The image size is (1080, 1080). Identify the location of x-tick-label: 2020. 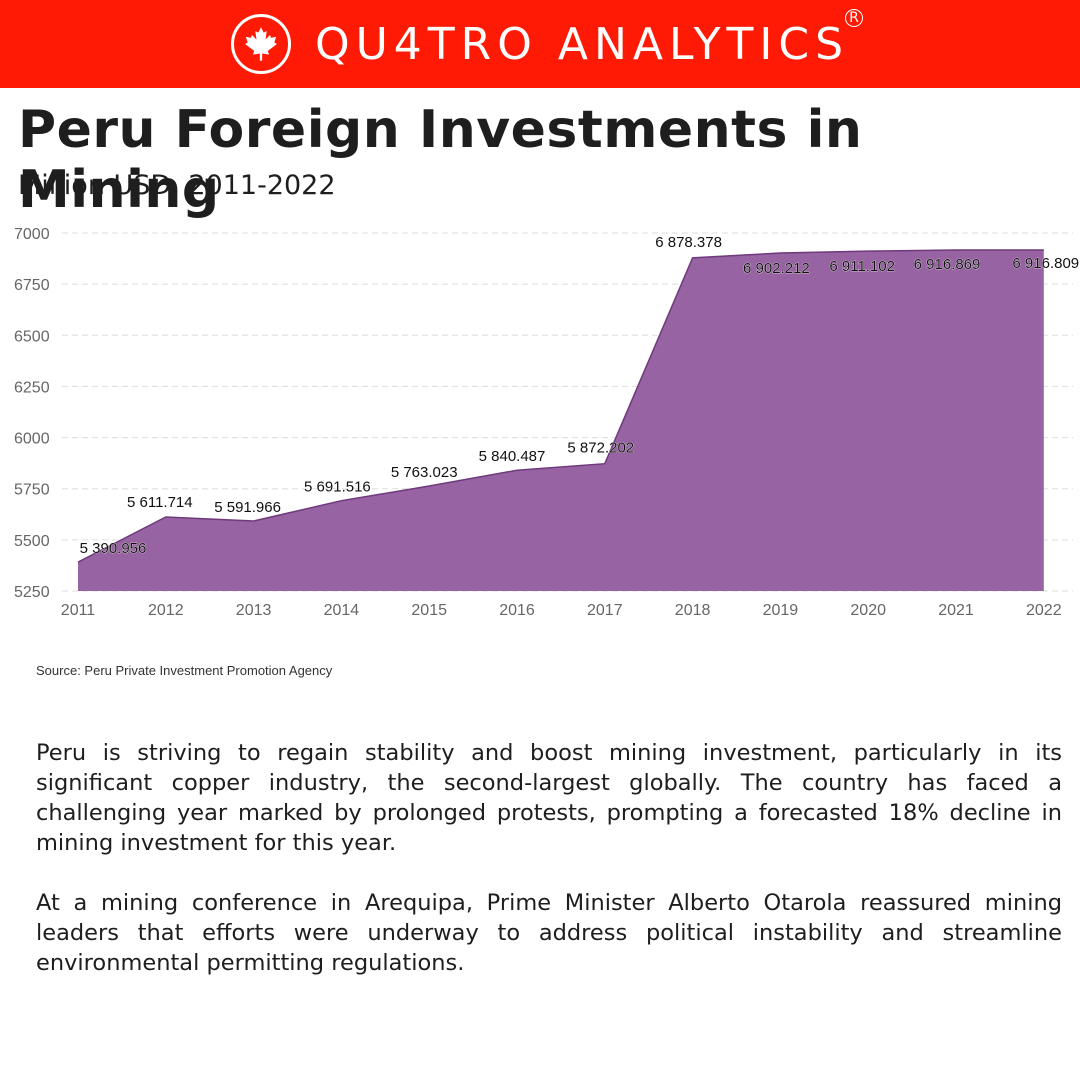
(868, 610).